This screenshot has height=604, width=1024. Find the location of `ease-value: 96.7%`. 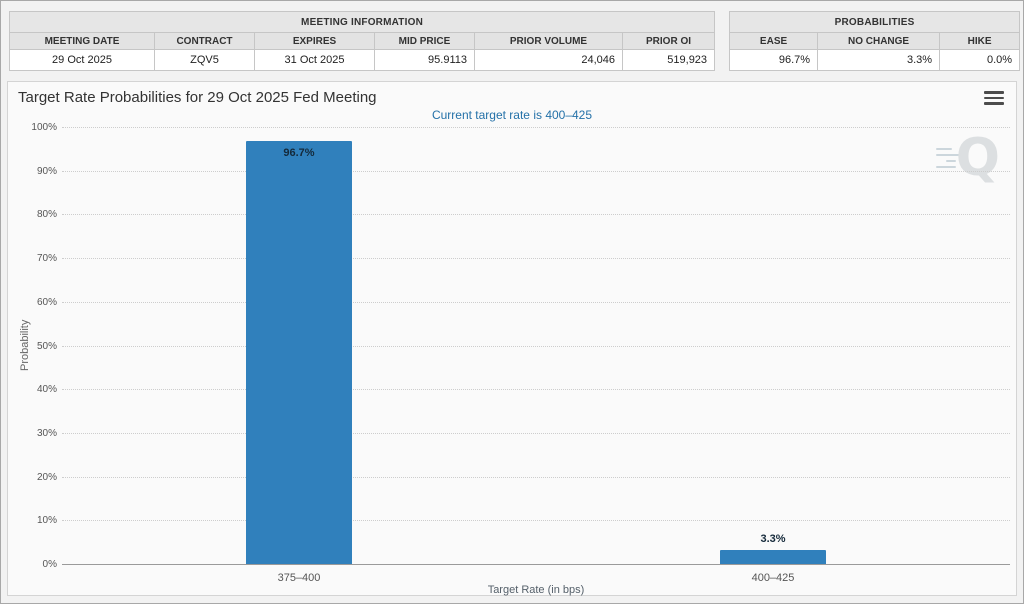

ease-value: 96.7% is located at coordinates (774, 60).